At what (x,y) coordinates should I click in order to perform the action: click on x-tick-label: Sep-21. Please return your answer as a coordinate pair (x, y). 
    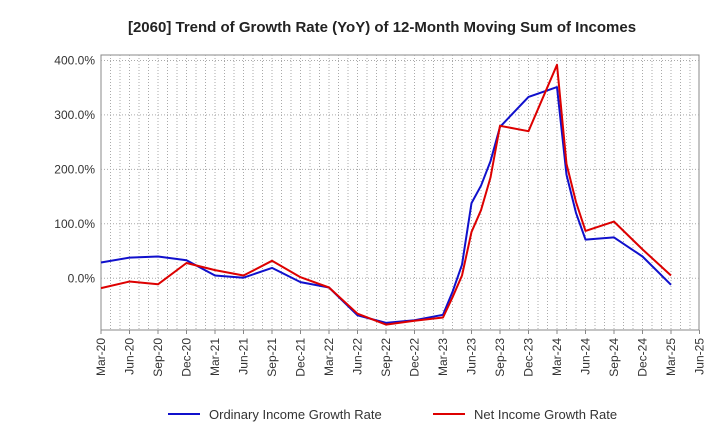
    Looking at the image, I should click on (272, 357).